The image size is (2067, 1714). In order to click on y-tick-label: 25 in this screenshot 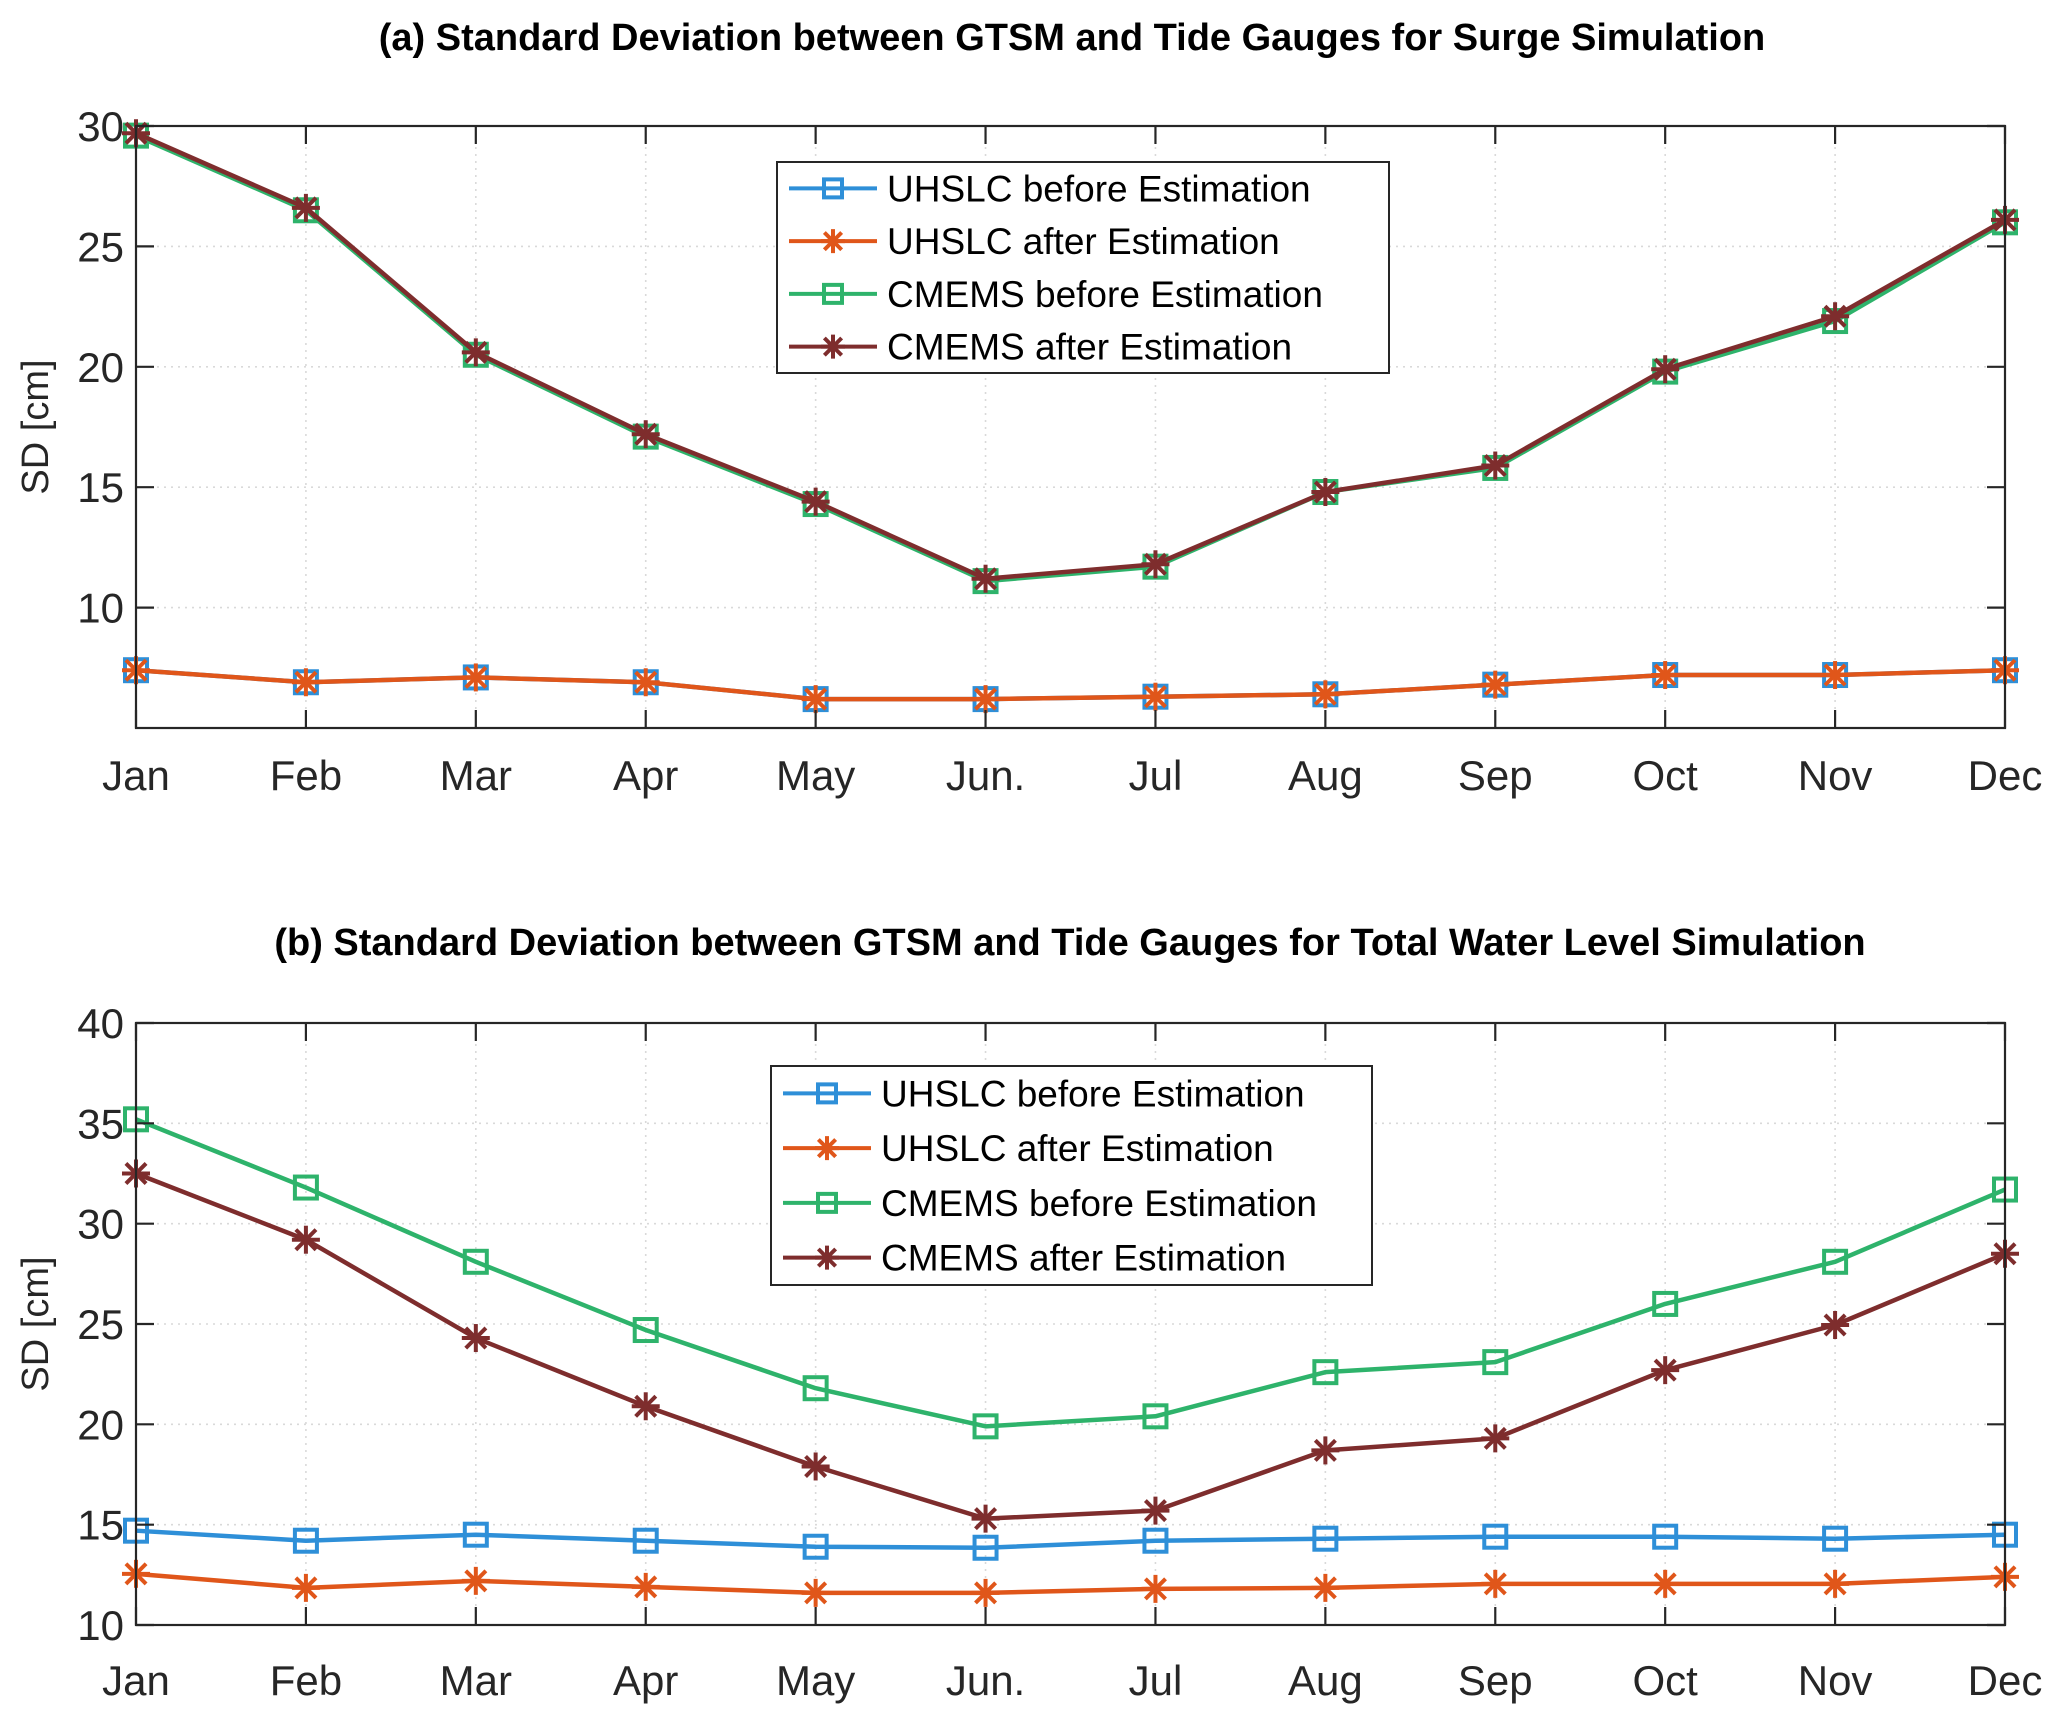, I will do `click(100, 1324)`.